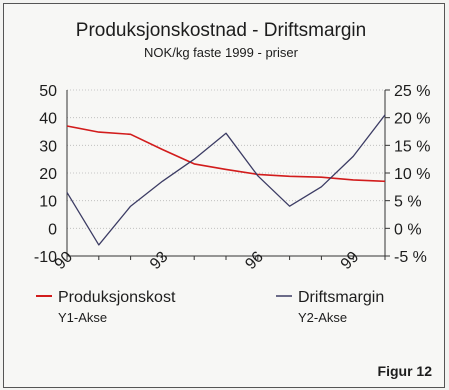 This screenshot has width=449, height=390. What do you see at coordinates (221, 52) in the screenshot?
I see `chart-subtitle: NOK/kg faste 1999 - priser` at bounding box center [221, 52].